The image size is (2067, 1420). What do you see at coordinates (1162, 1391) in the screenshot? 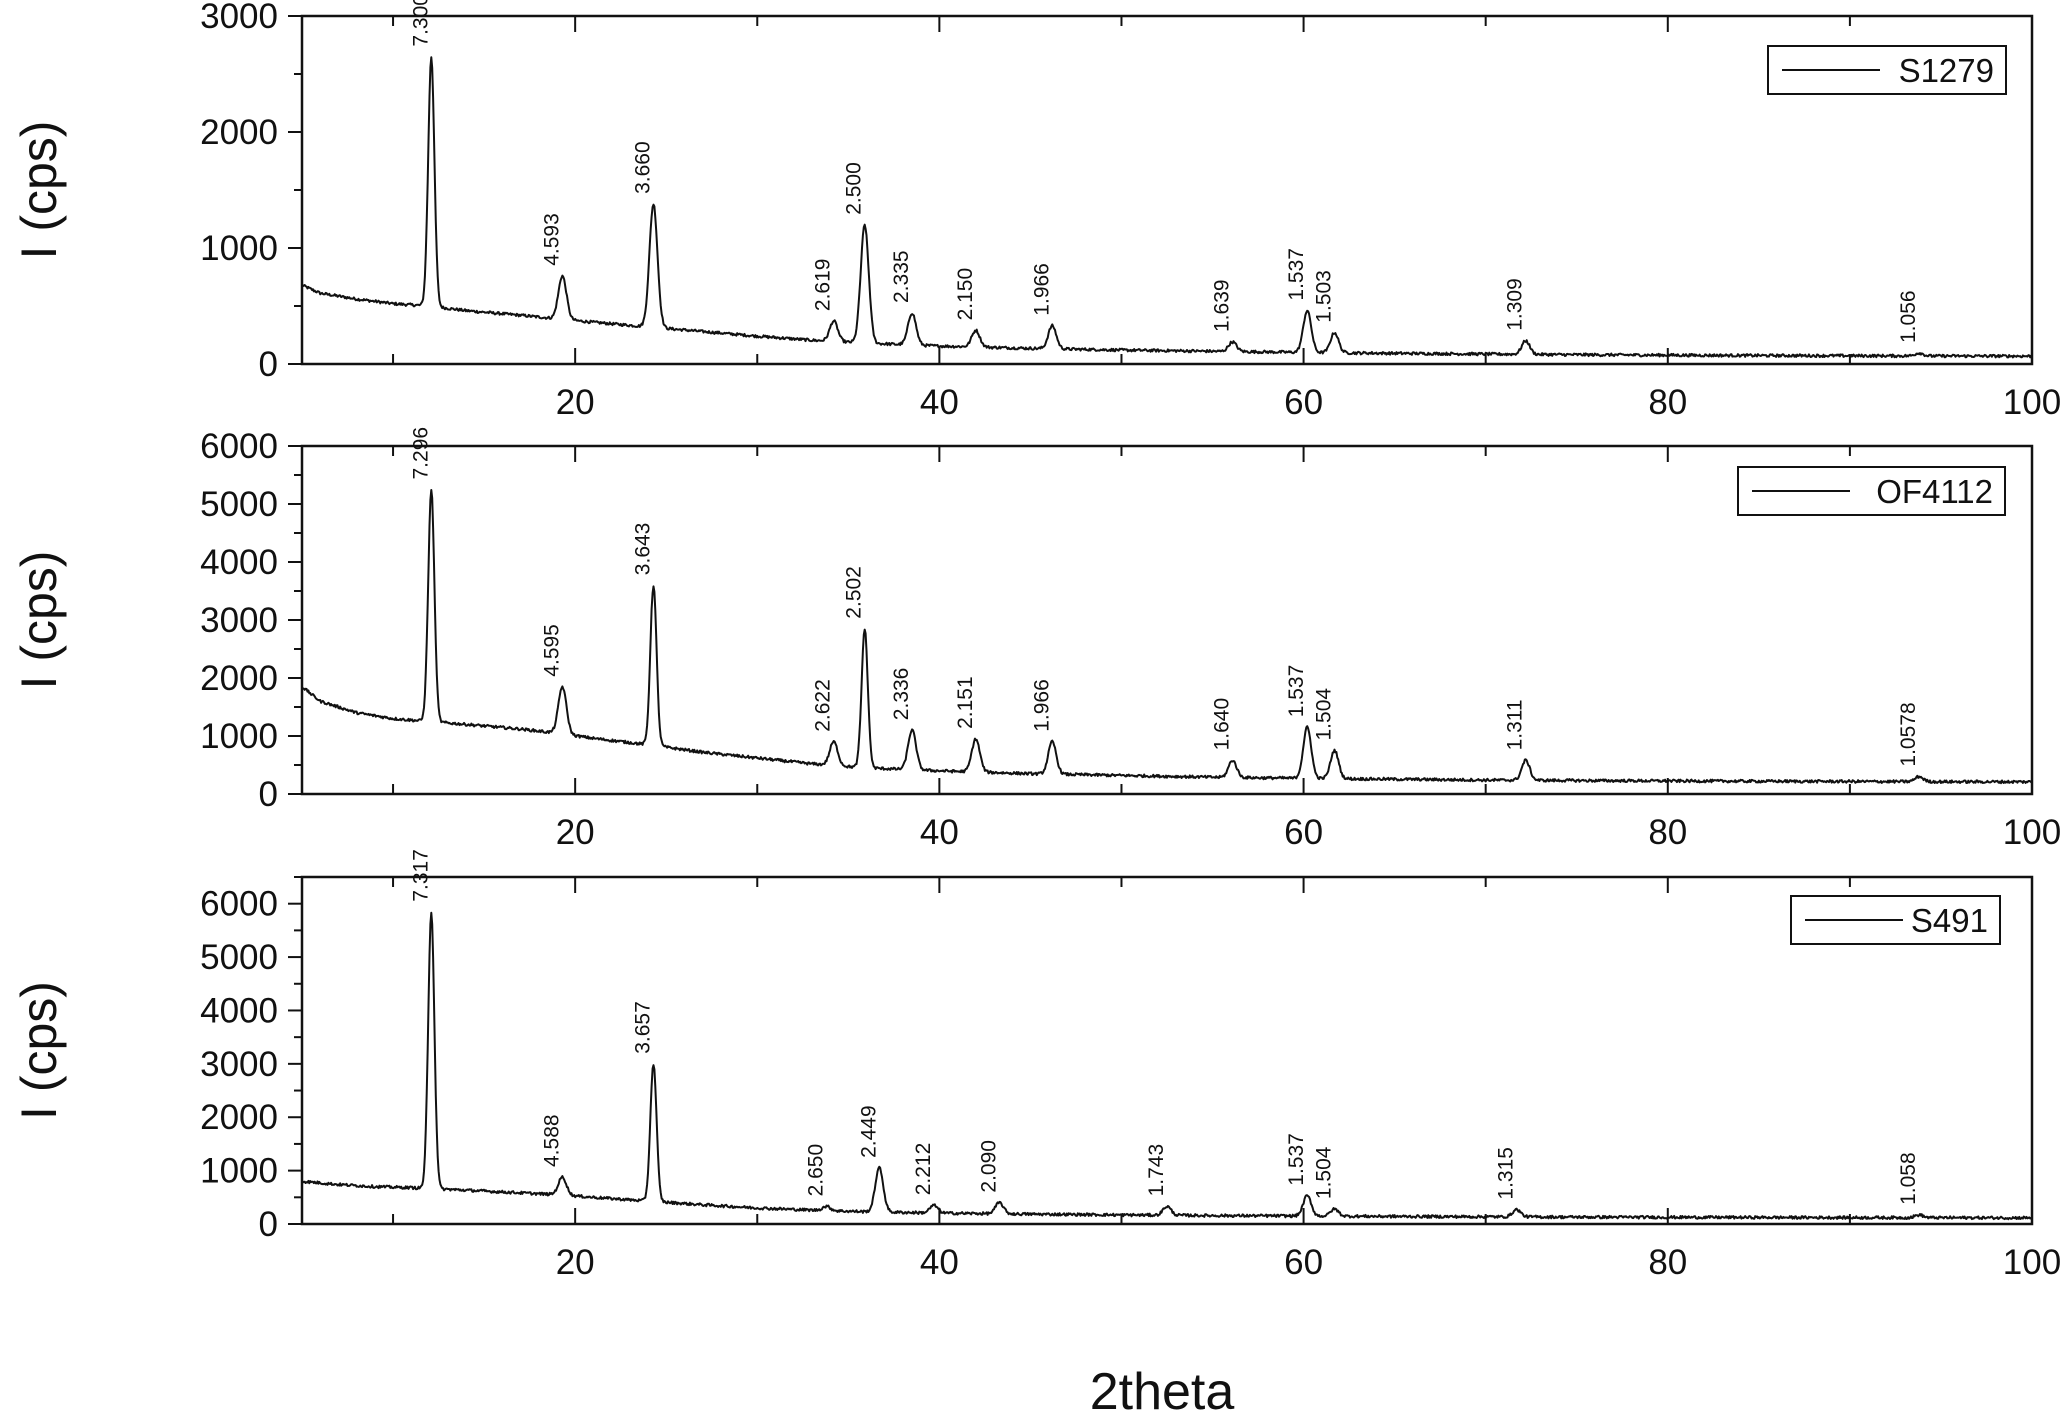
I see `x-axis-label: 2theta` at bounding box center [1162, 1391].